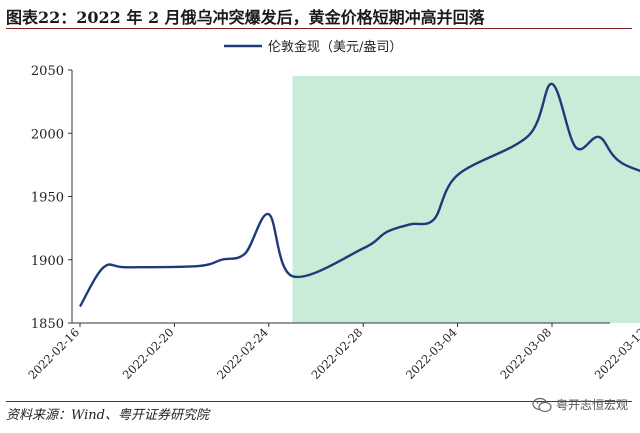  What do you see at coordinates (47, 324) in the screenshot?
I see `y-tick-label: 1850` at bounding box center [47, 324].